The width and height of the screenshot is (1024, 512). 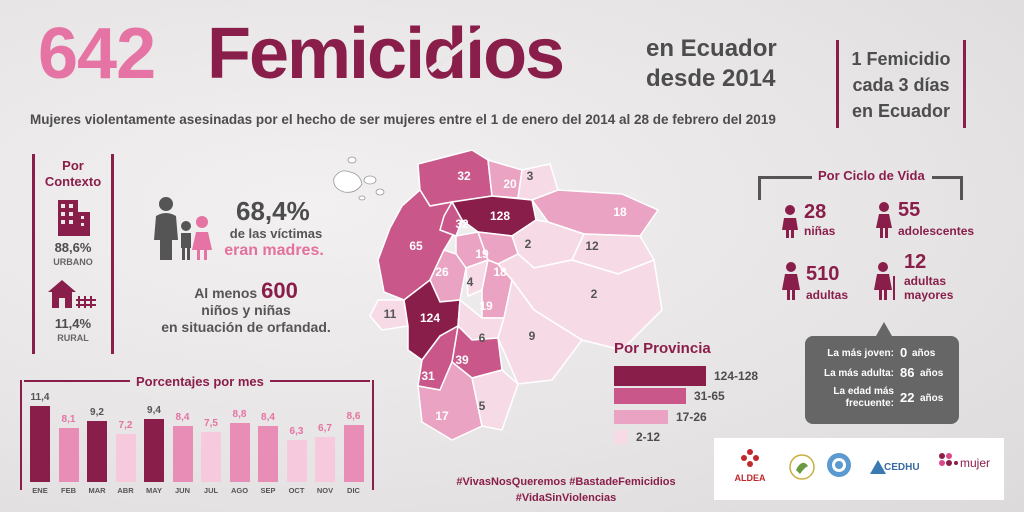 I want to click on map-value-5: 18, so click(x=620, y=212).